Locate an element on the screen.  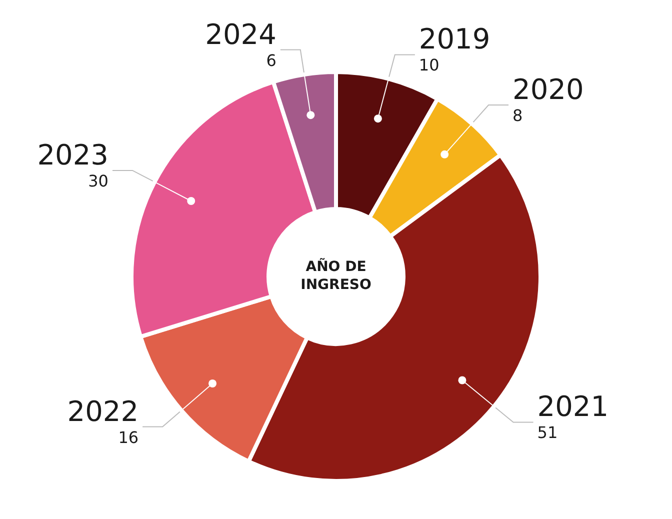
text: AÑO DE INGRESO is located at coordinates (336, 276).